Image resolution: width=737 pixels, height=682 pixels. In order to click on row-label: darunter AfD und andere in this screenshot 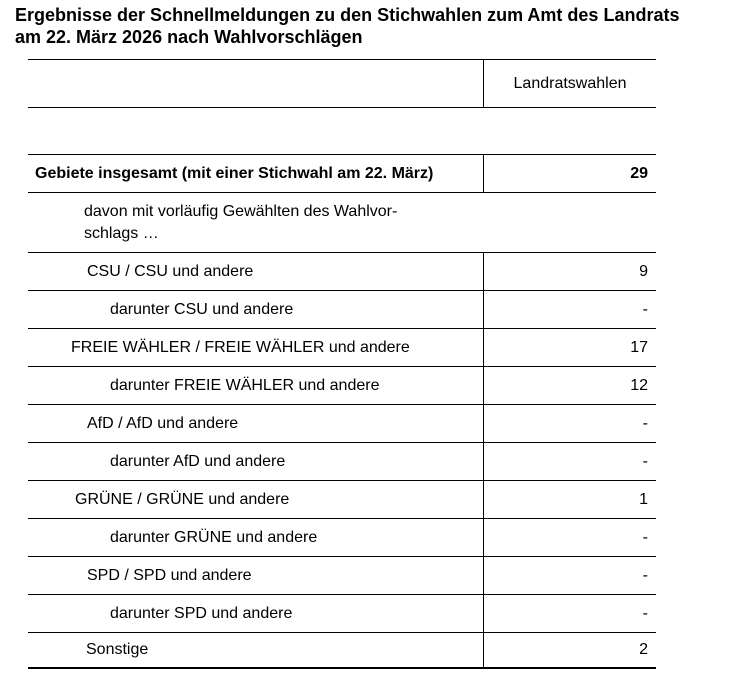, I will do `click(255, 461)`.